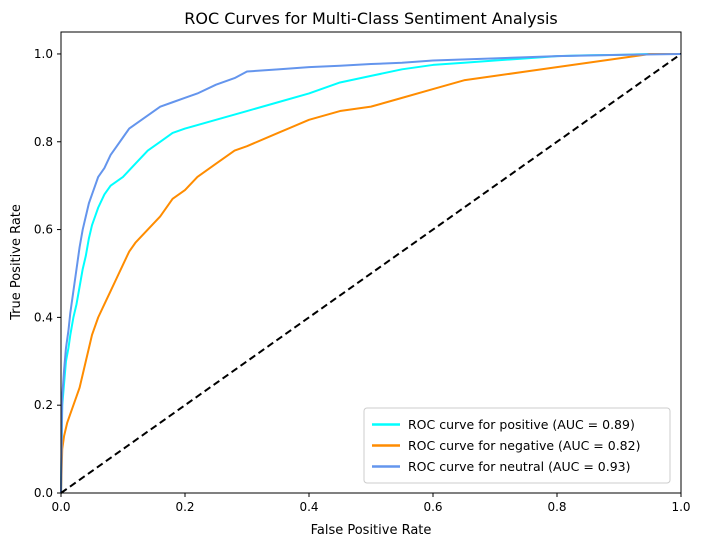 Image resolution: width=702 pixels, height=551 pixels. Describe the element at coordinates (43, 405) in the screenshot. I see `y-tick-label: 0.2` at that location.